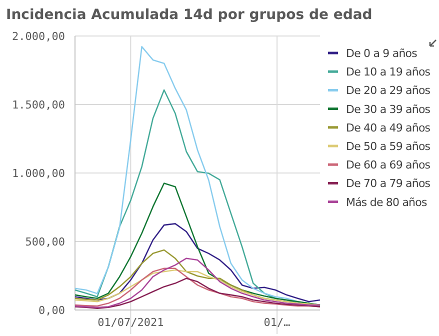 The width and height of the screenshot is (439, 336). Describe the element at coordinates (388, 72) in the screenshot. I see `legend-label: De 10 a 19 años` at that location.